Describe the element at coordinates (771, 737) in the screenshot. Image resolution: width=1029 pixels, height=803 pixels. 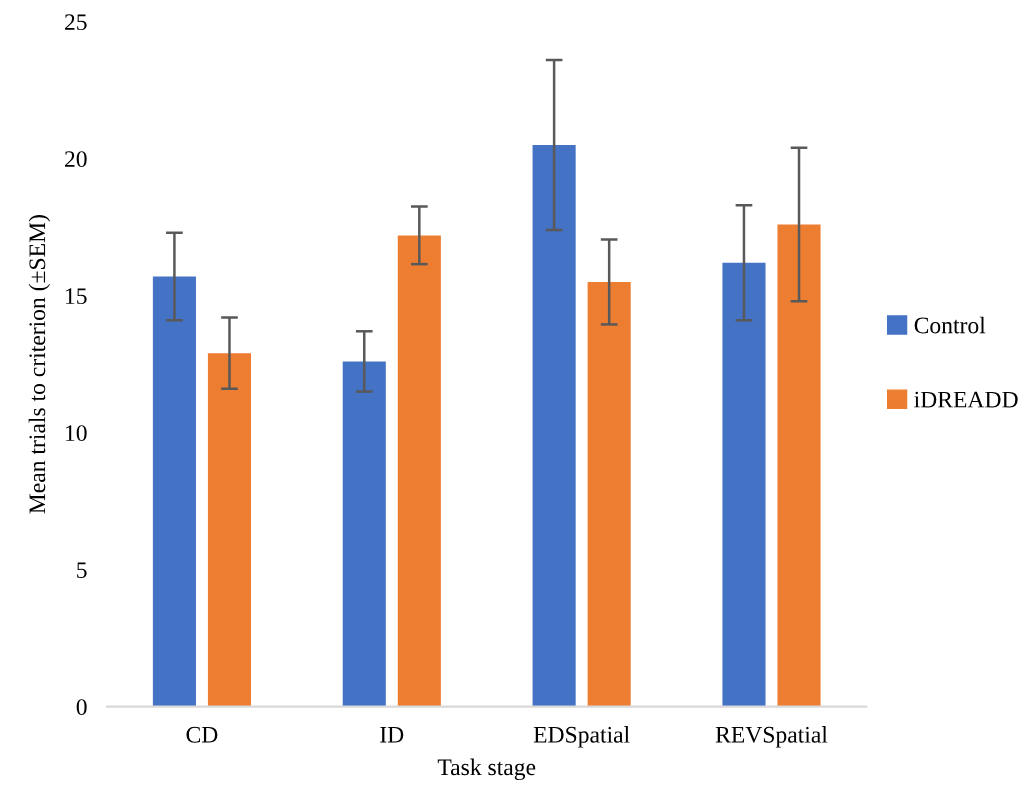
I see `x-tick-label: REVSpatial` at that location.